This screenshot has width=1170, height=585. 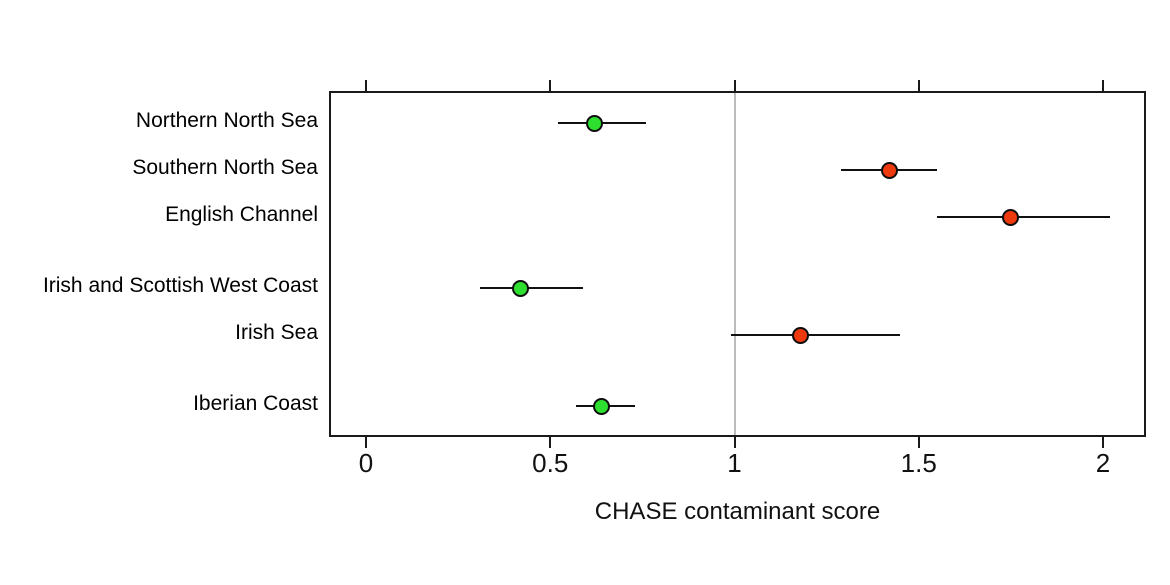 What do you see at coordinates (180, 285) in the screenshot?
I see `category-label: Irish and Scottish West Coast` at bounding box center [180, 285].